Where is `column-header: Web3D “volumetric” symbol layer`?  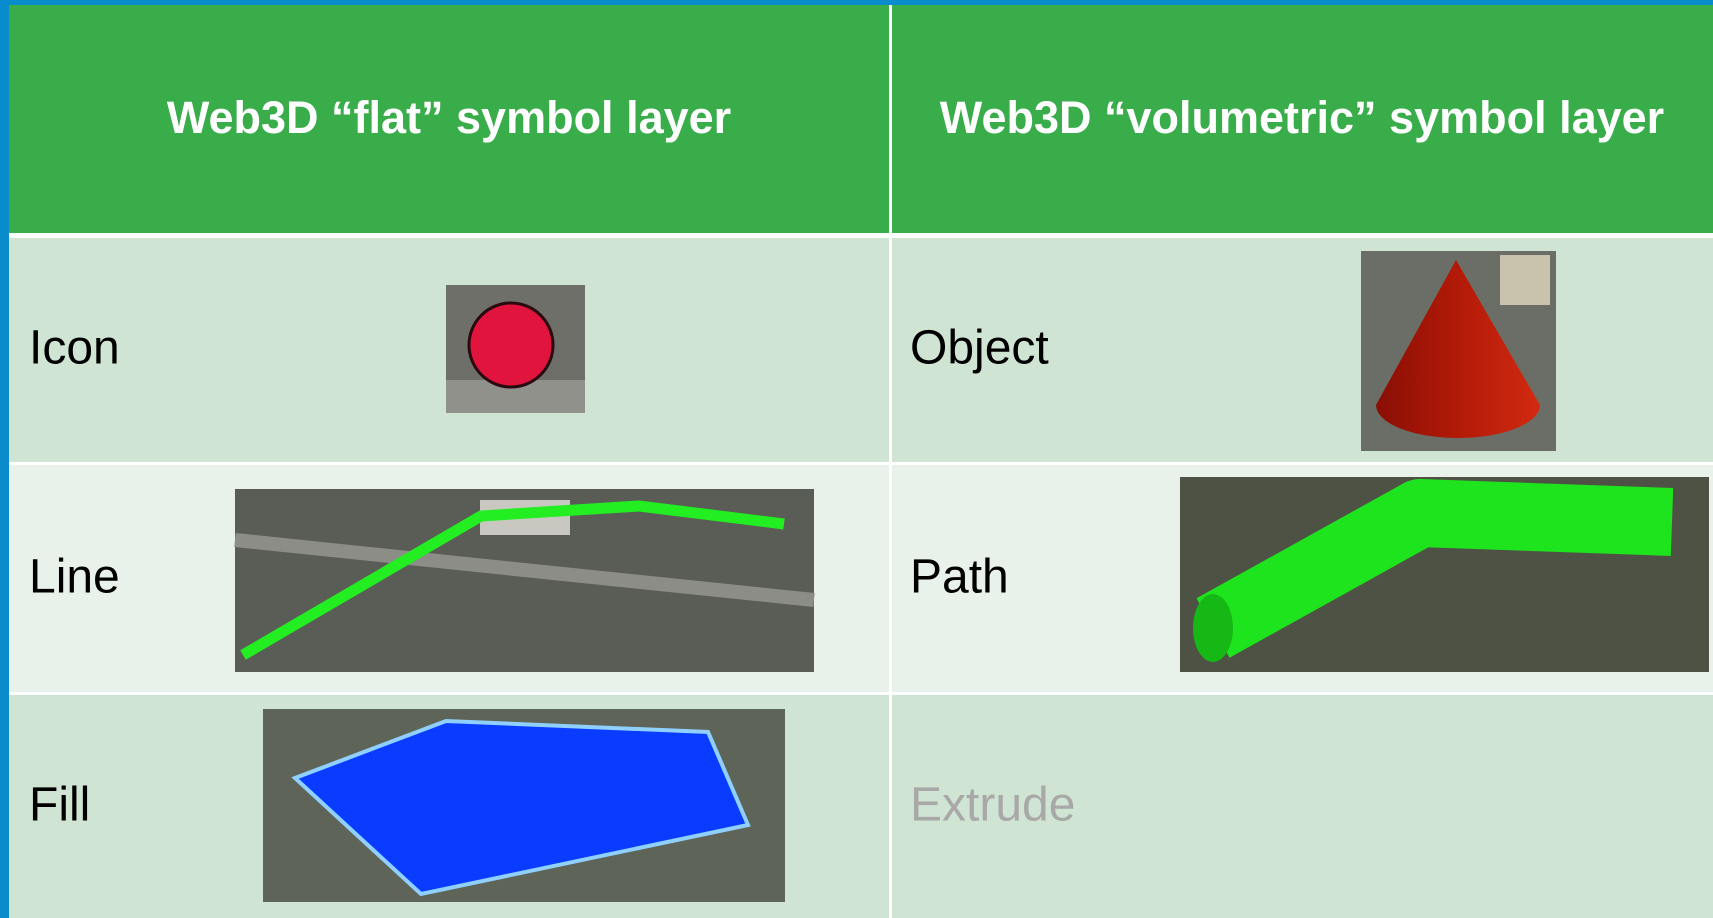
column-header: Web3D “volumetric” symbol layer is located at coordinates (1302, 117).